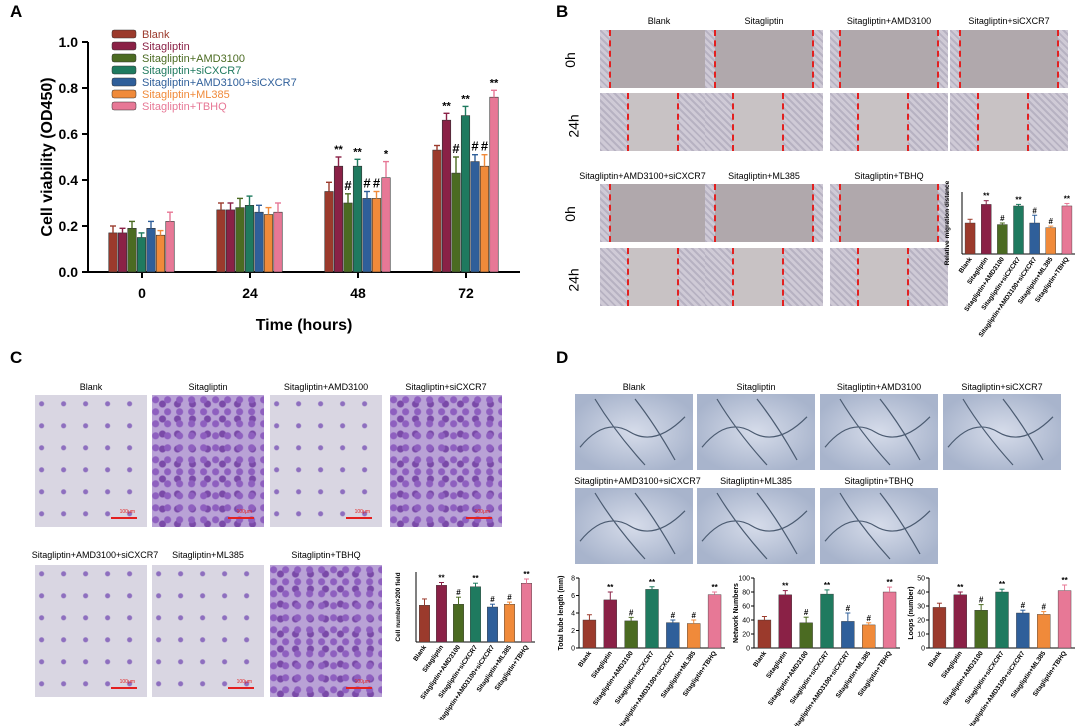  I want to click on time-row-label: 24h, so click(573, 280).